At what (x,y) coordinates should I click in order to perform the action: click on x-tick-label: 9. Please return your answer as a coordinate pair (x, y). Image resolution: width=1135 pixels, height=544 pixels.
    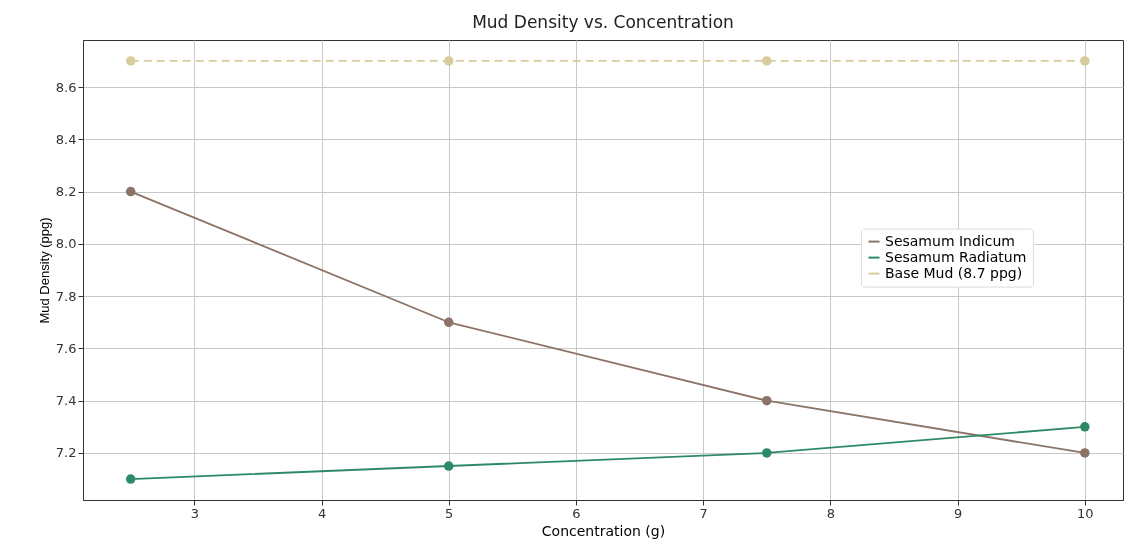
    Looking at the image, I should click on (958, 513).